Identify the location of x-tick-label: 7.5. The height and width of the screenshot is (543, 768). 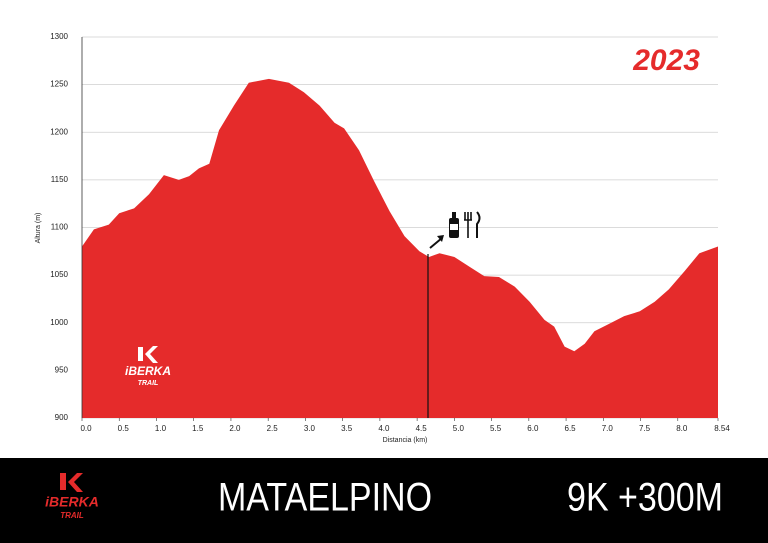
(645, 428).